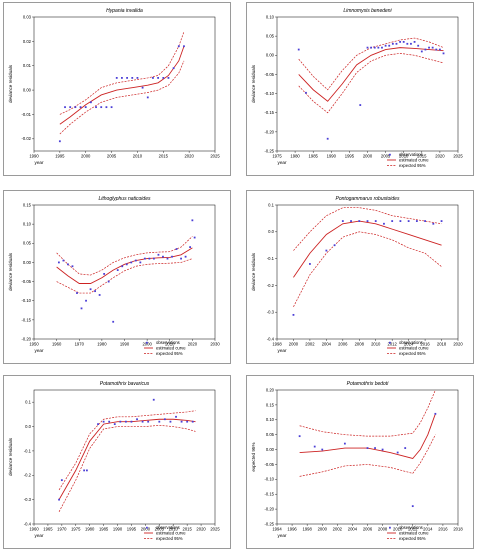 Image resolution: width=477 pixels, height=550 pixels. What do you see at coordinates (164, 156) in the screenshot?
I see `x-tick-label: 2015` at bounding box center [164, 156].